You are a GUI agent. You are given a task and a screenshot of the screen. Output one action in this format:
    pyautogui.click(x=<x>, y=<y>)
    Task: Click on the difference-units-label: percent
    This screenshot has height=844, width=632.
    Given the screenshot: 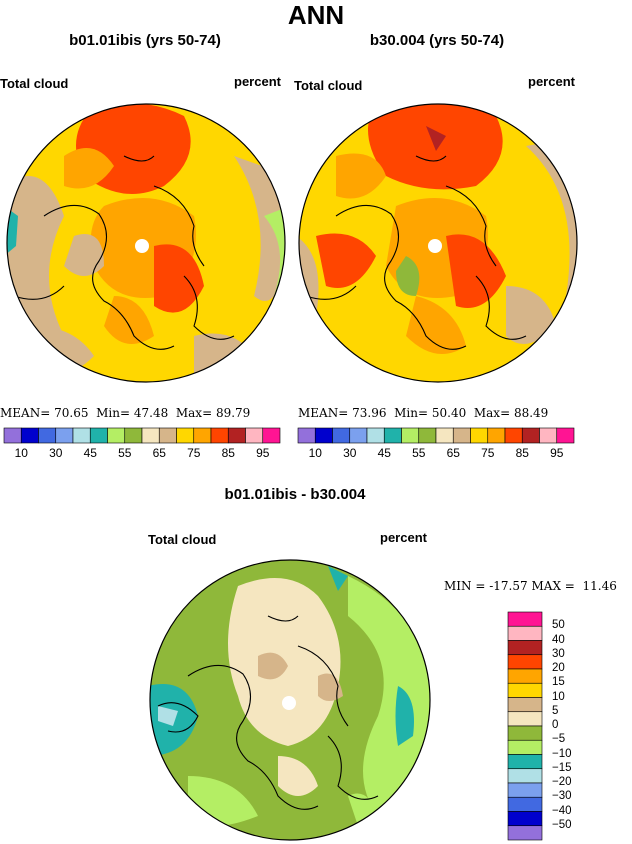 What is the action you would take?
    pyautogui.click(x=403, y=537)
    